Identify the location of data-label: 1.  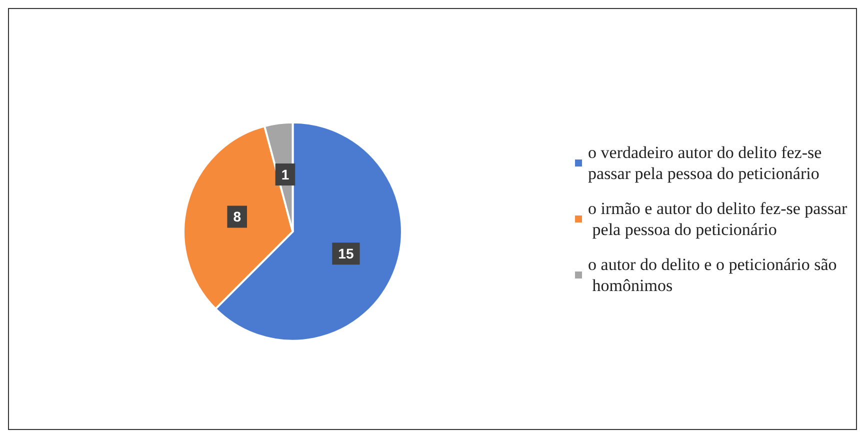
(285, 174).